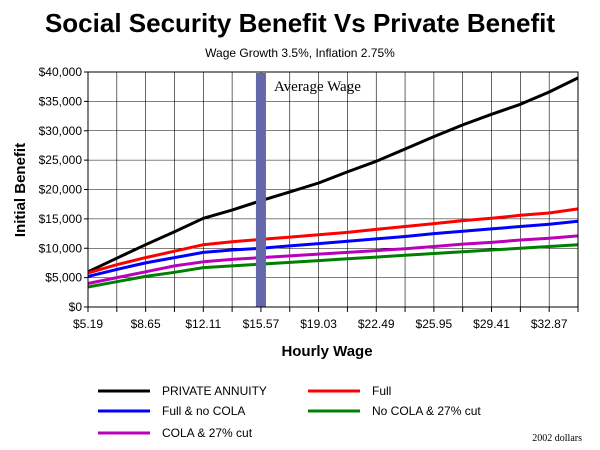  Describe the element at coordinates (76, 307) in the screenshot. I see `y-tick-label: $0` at that location.